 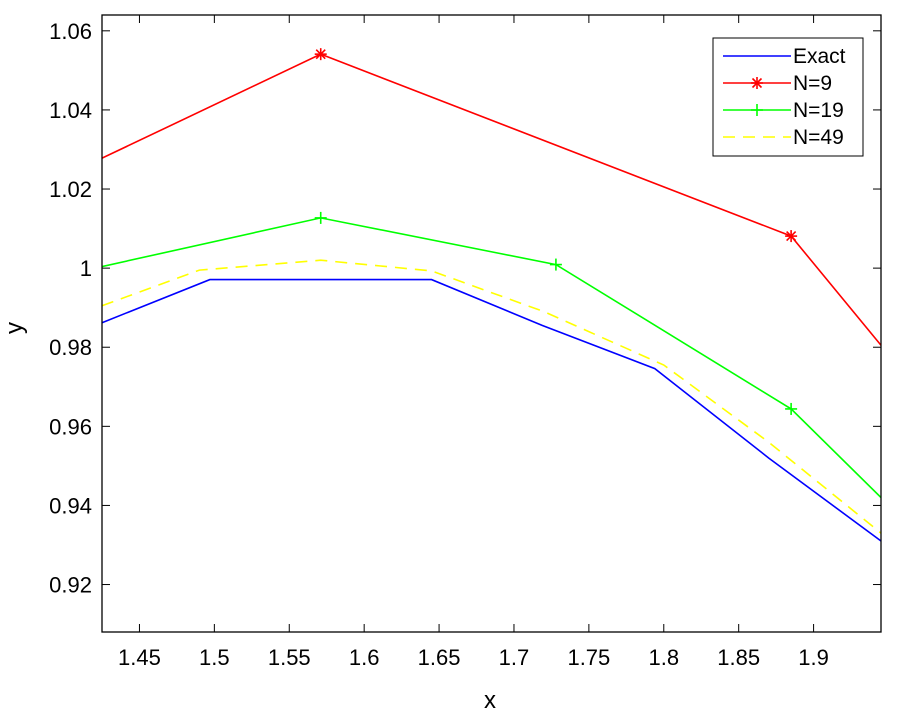 I want to click on x-tick-label: 1.65, so click(x=439, y=657).